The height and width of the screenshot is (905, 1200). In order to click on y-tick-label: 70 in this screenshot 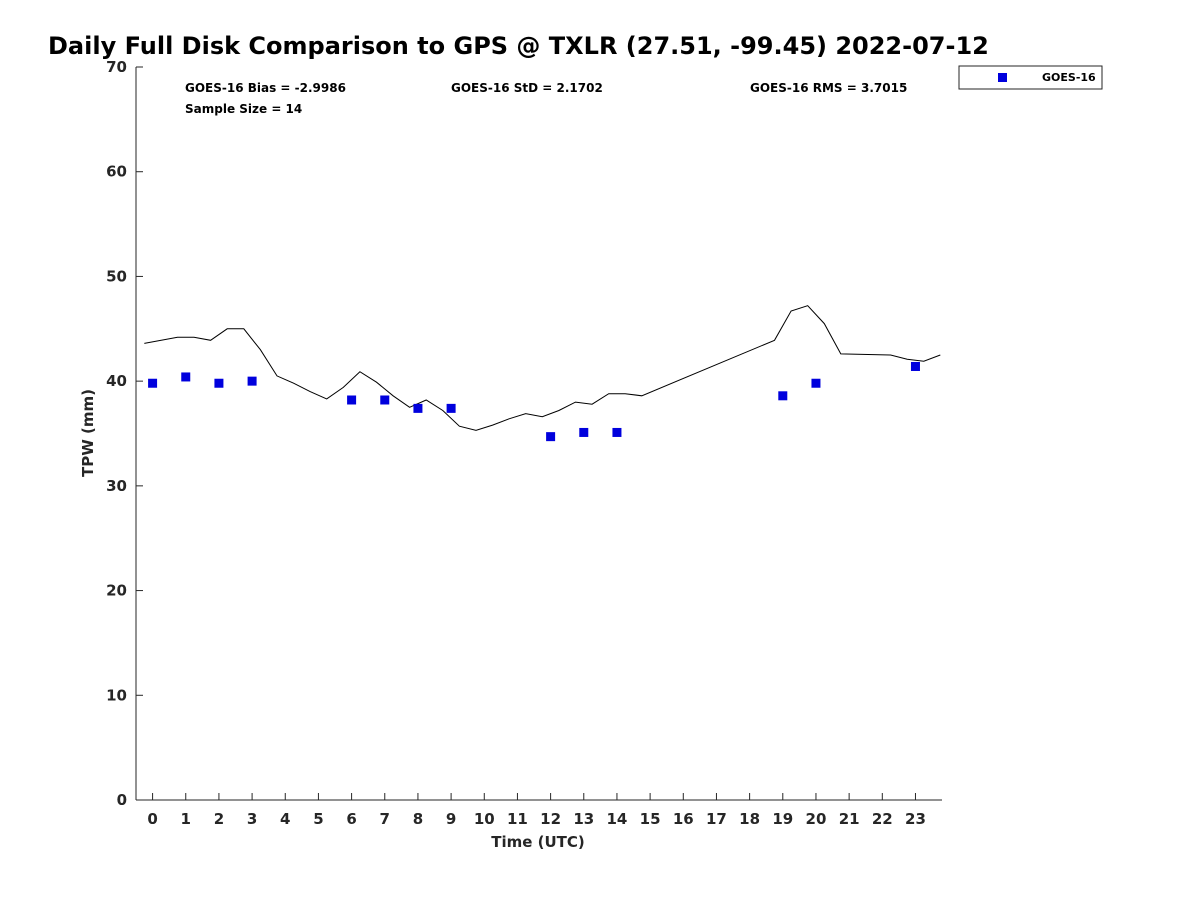, I will do `click(116, 67)`.